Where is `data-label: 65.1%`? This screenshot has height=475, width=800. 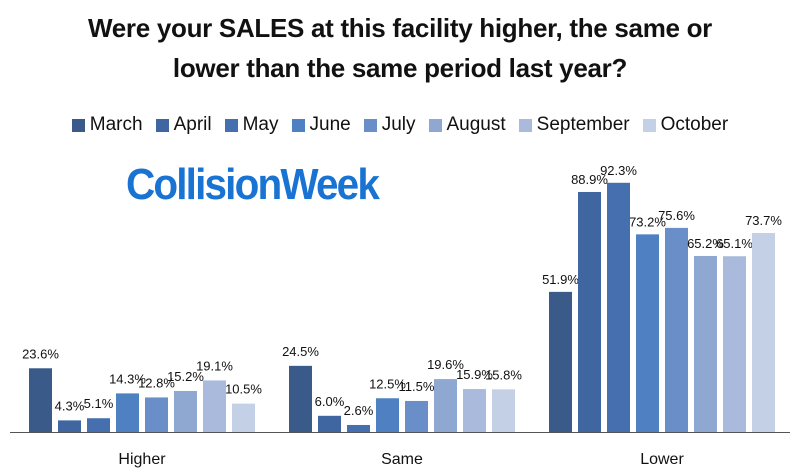
data-label: 65.1% is located at coordinates (734, 243).